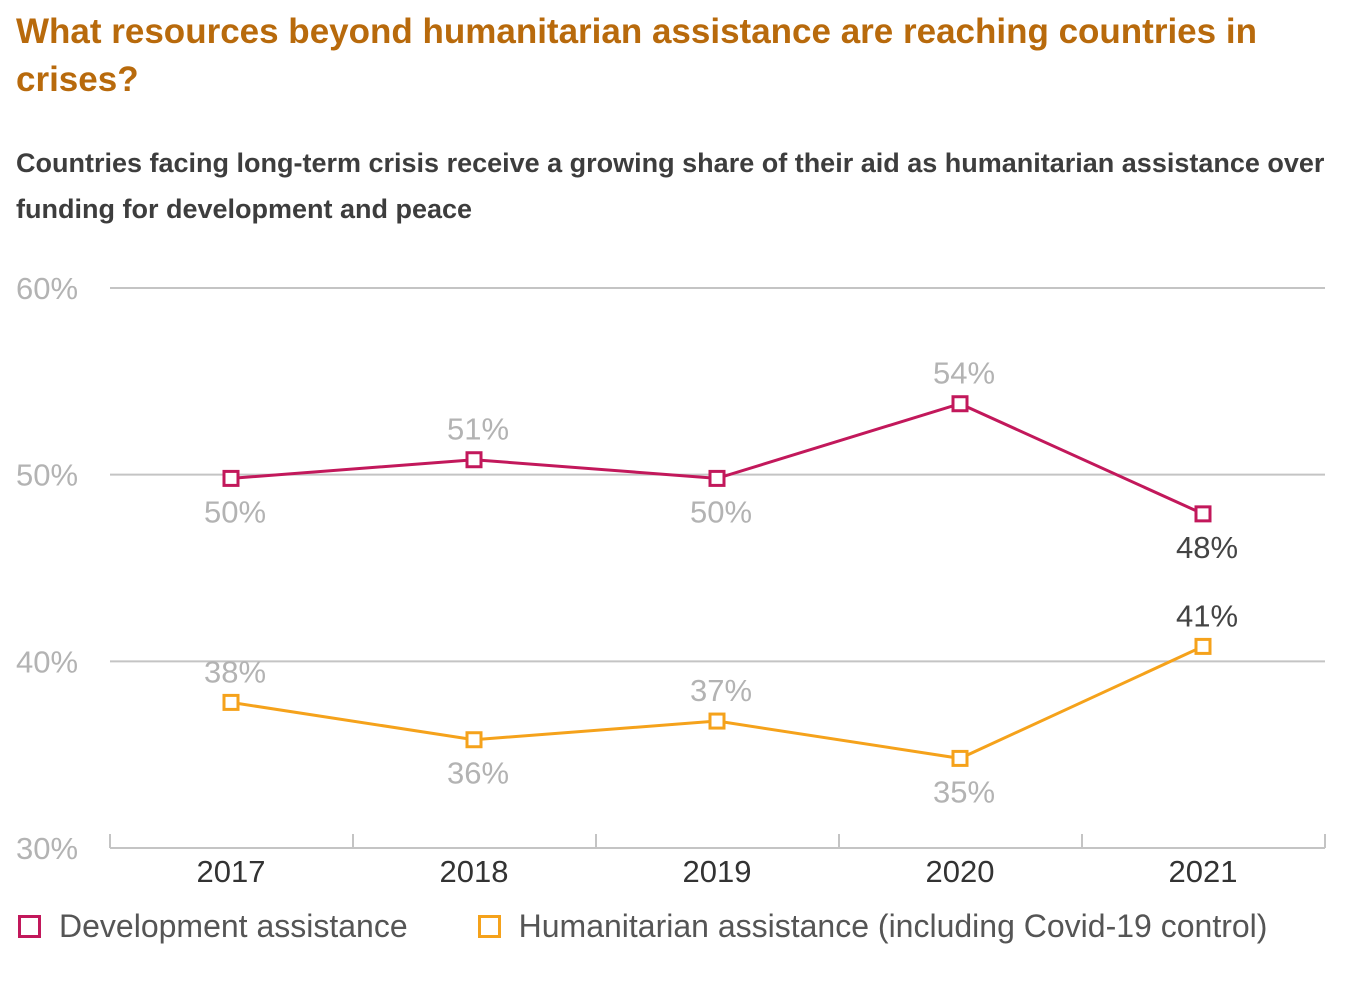  Describe the element at coordinates (47, 568) in the screenshot. I see `y-axis-ticks: 30% 40% 50% 60%` at that location.